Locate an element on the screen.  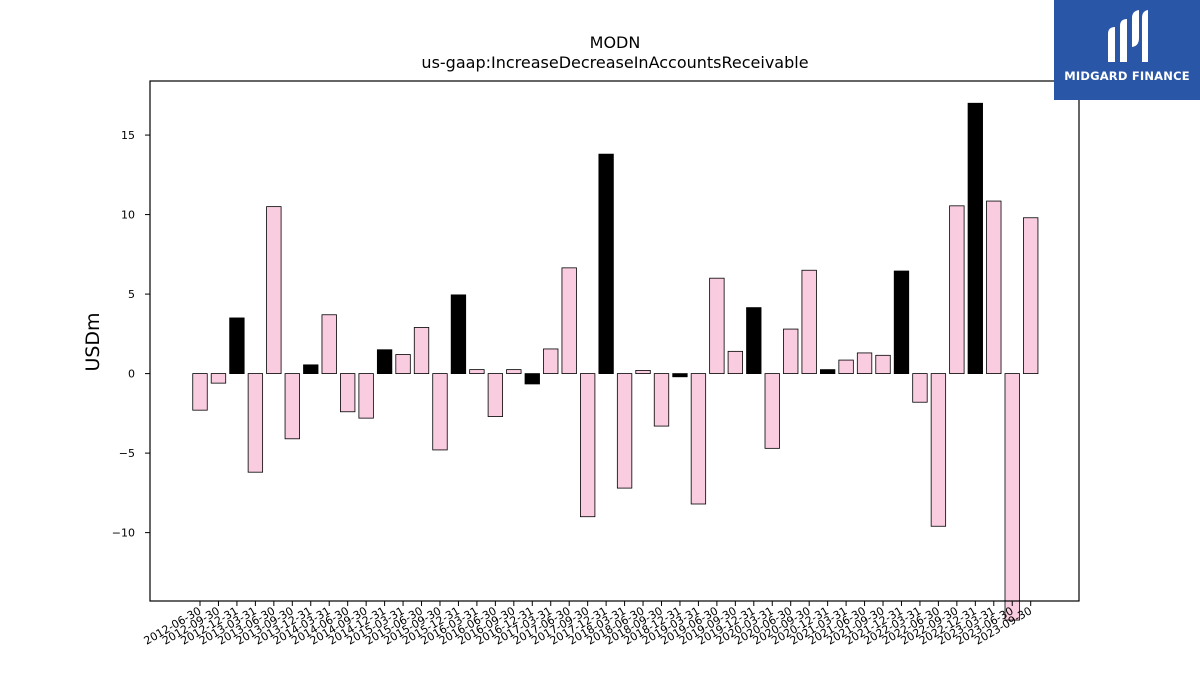
y-axis-label: USDm is located at coordinates (93, 341).